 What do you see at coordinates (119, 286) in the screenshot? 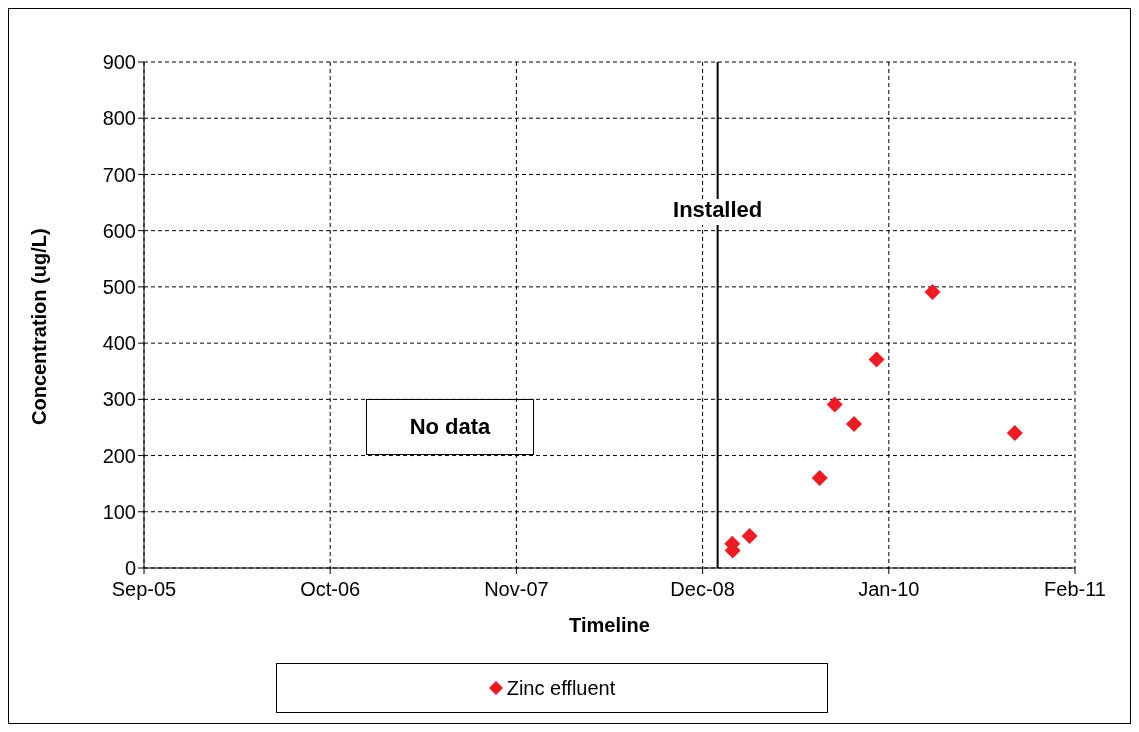
I see `y-tick-label: 500` at bounding box center [119, 286].